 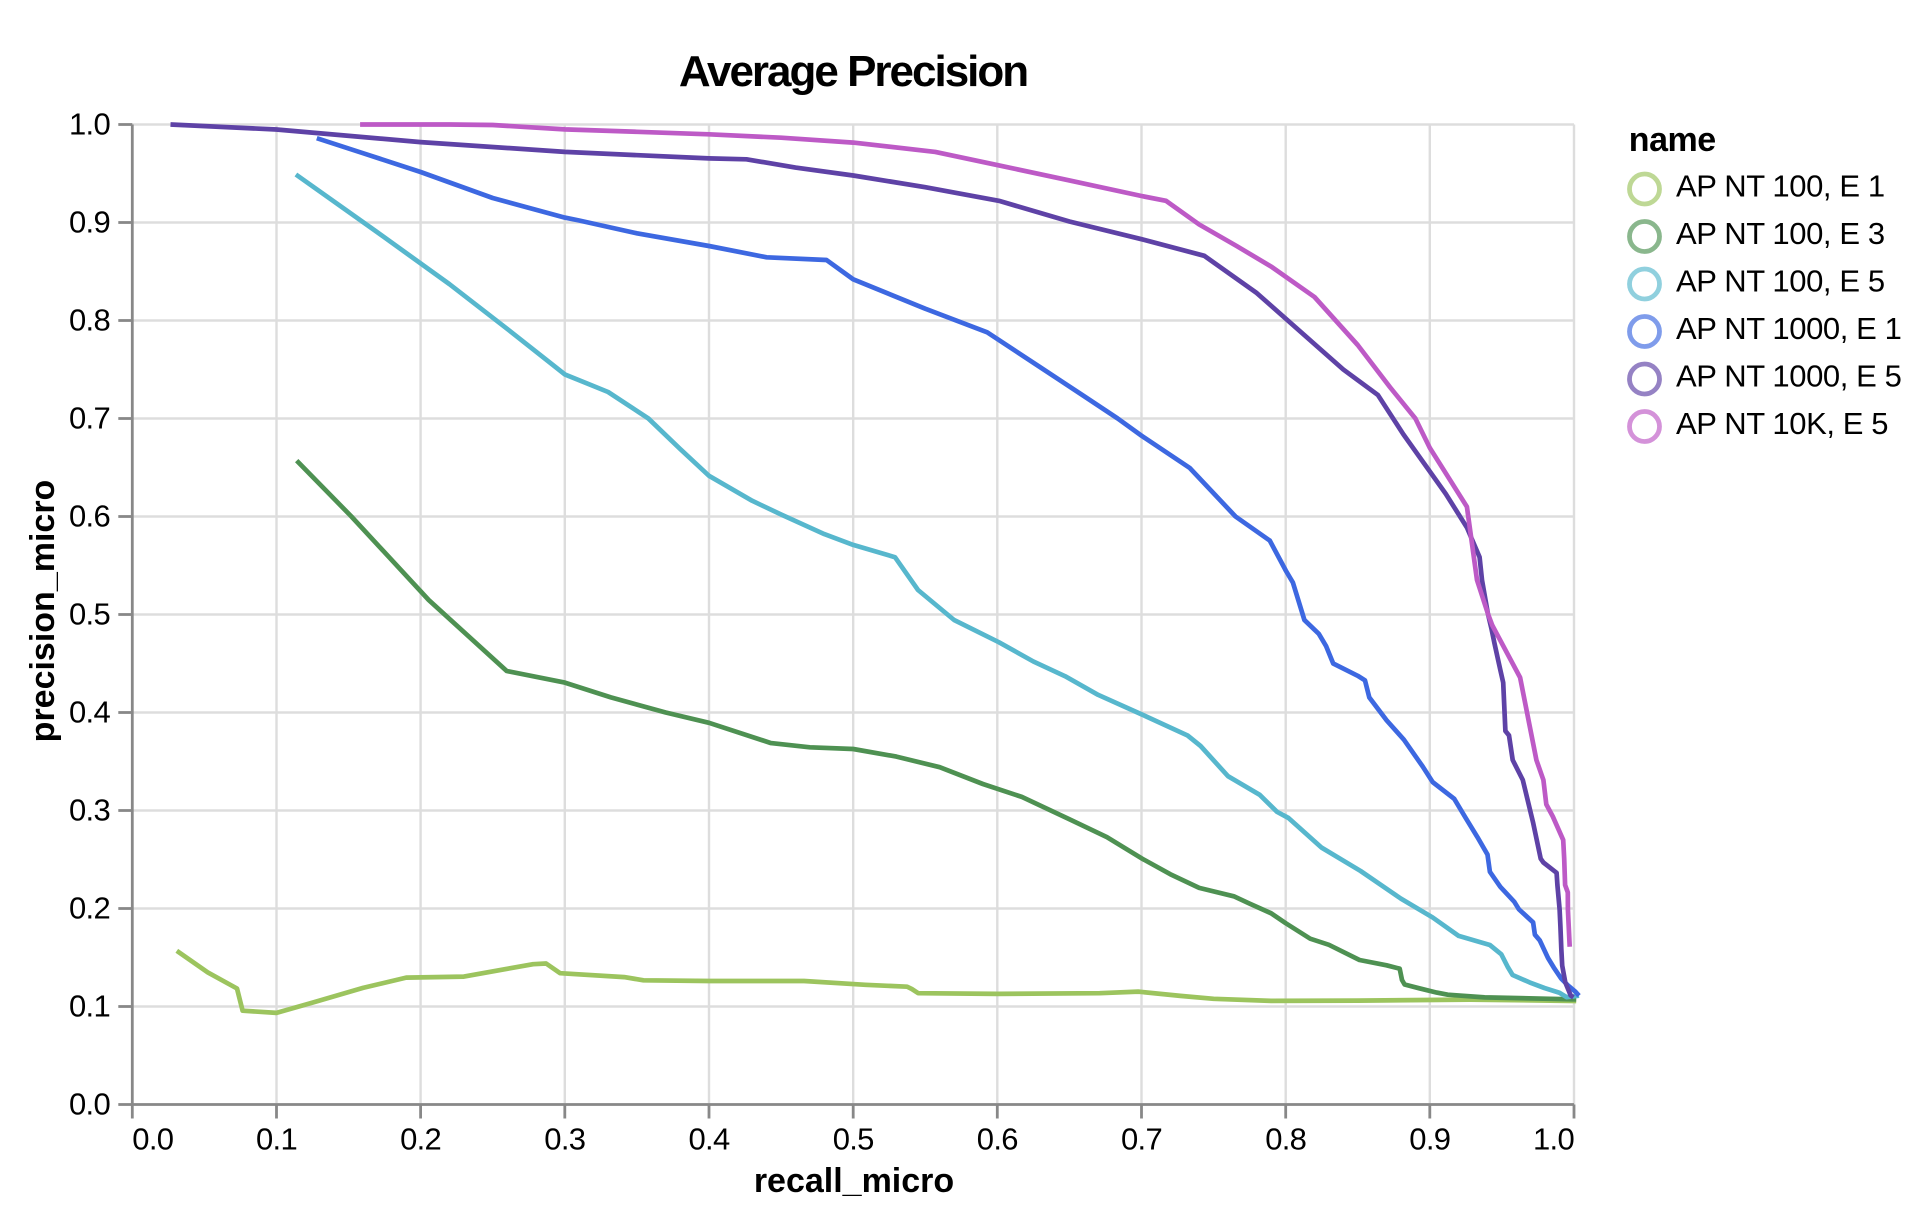 What do you see at coordinates (1782, 423) in the screenshot?
I see `svg-text: AP NT 10K, E 5` at bounding box center [1782, 423].